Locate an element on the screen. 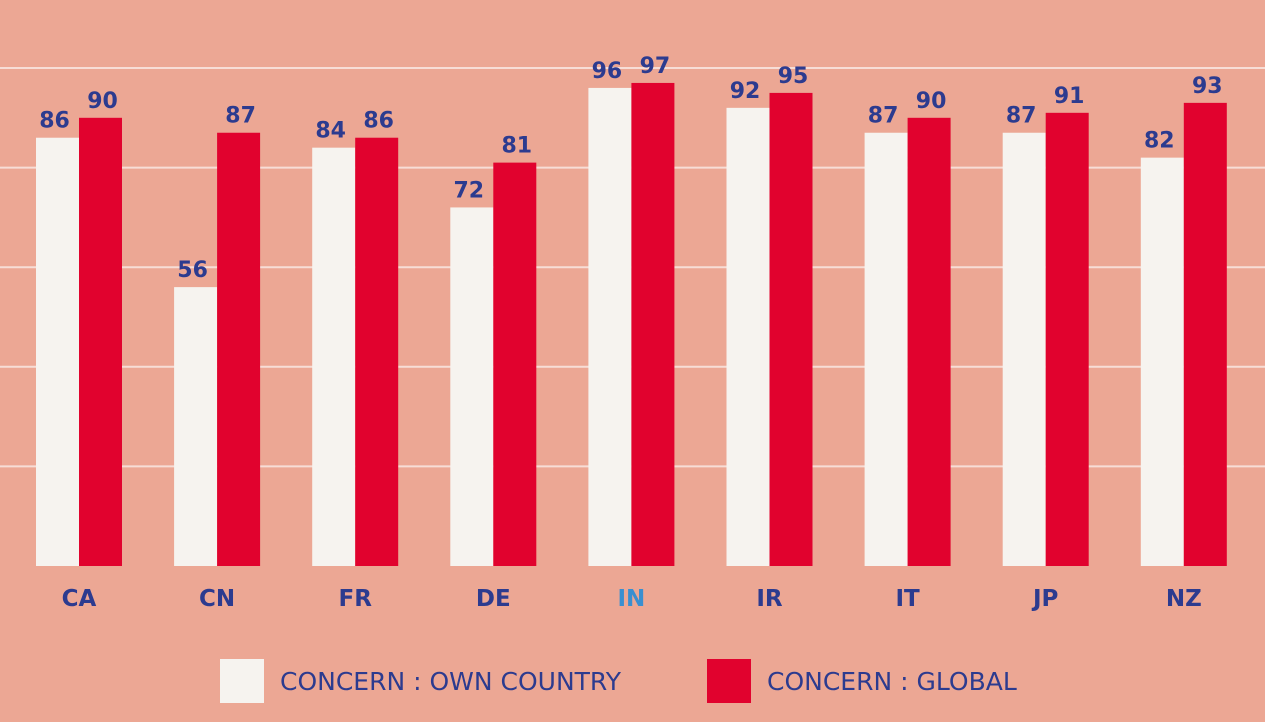 The width and height of the screenshot is (1265, 722). bar-own-country-jp is located at coordinates (1024, 349).